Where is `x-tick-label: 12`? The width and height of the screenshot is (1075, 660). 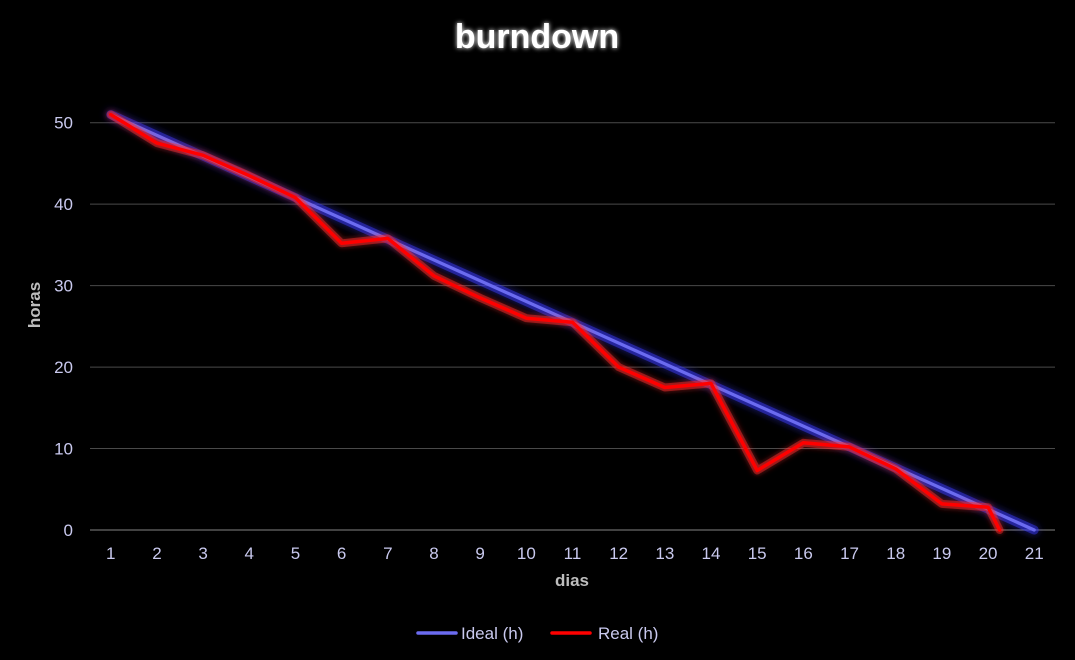 x-tick-label: 12 is located at coordinates (618, 553).